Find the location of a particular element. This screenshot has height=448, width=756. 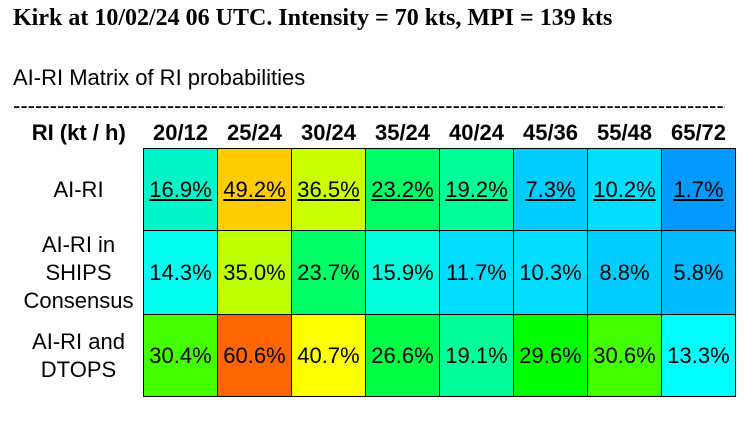

row-label: AI-RI is located at coordinates (78, 189).